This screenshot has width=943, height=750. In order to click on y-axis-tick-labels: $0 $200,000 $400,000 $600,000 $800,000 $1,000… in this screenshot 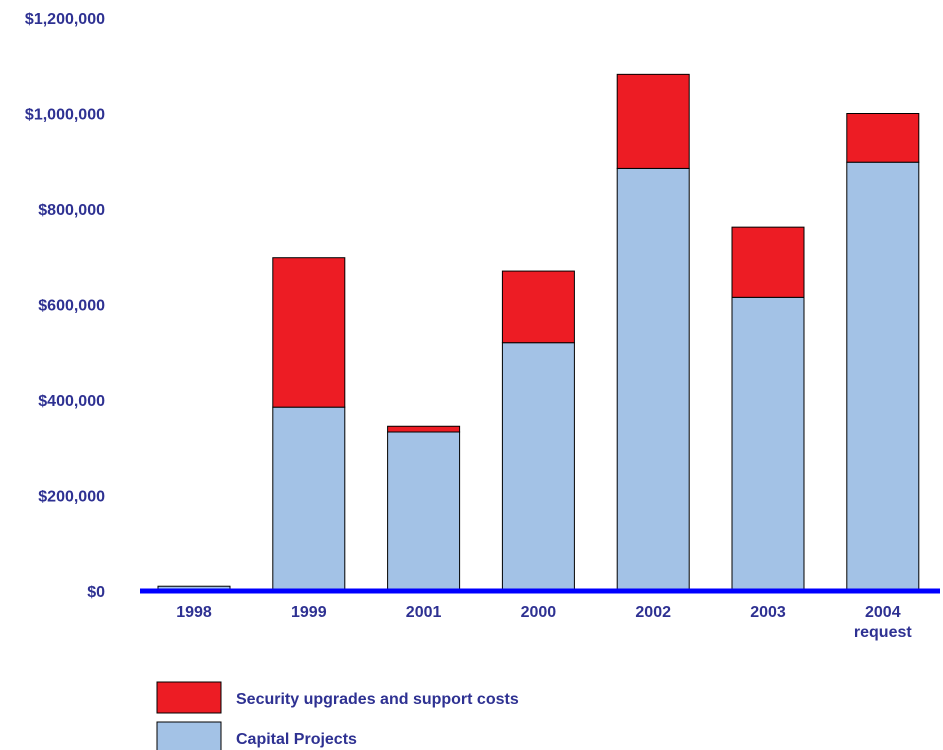, I will do `click(65, 306)`.